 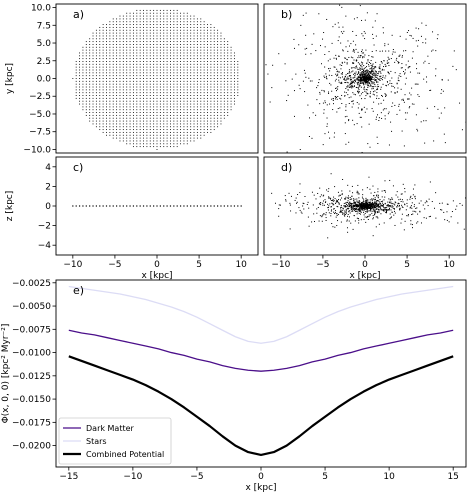 I want to click on panel-b: b), so click(x=365, y=78).